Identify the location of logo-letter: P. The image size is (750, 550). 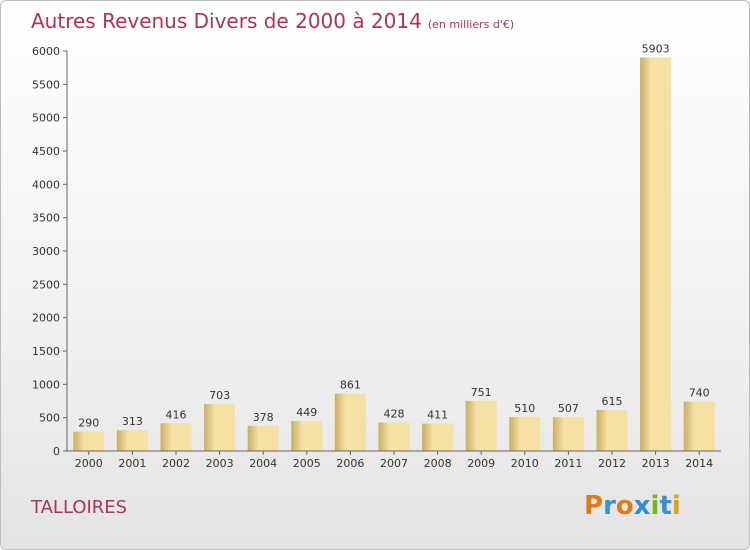
(594, 506).